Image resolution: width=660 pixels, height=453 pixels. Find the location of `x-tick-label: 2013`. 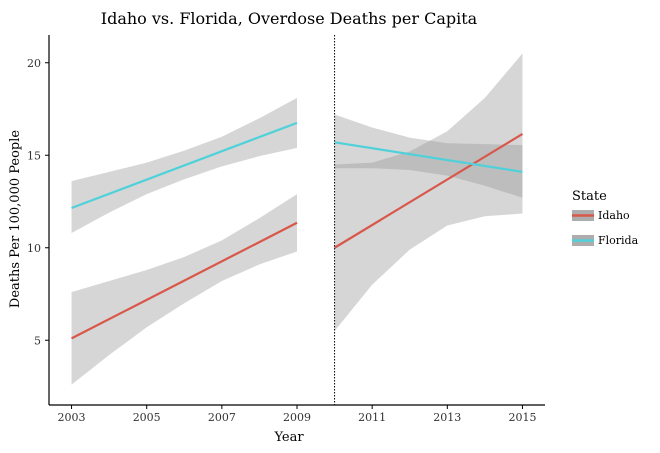

x-tick-label: 2013 is located at coordinates (447, 417).